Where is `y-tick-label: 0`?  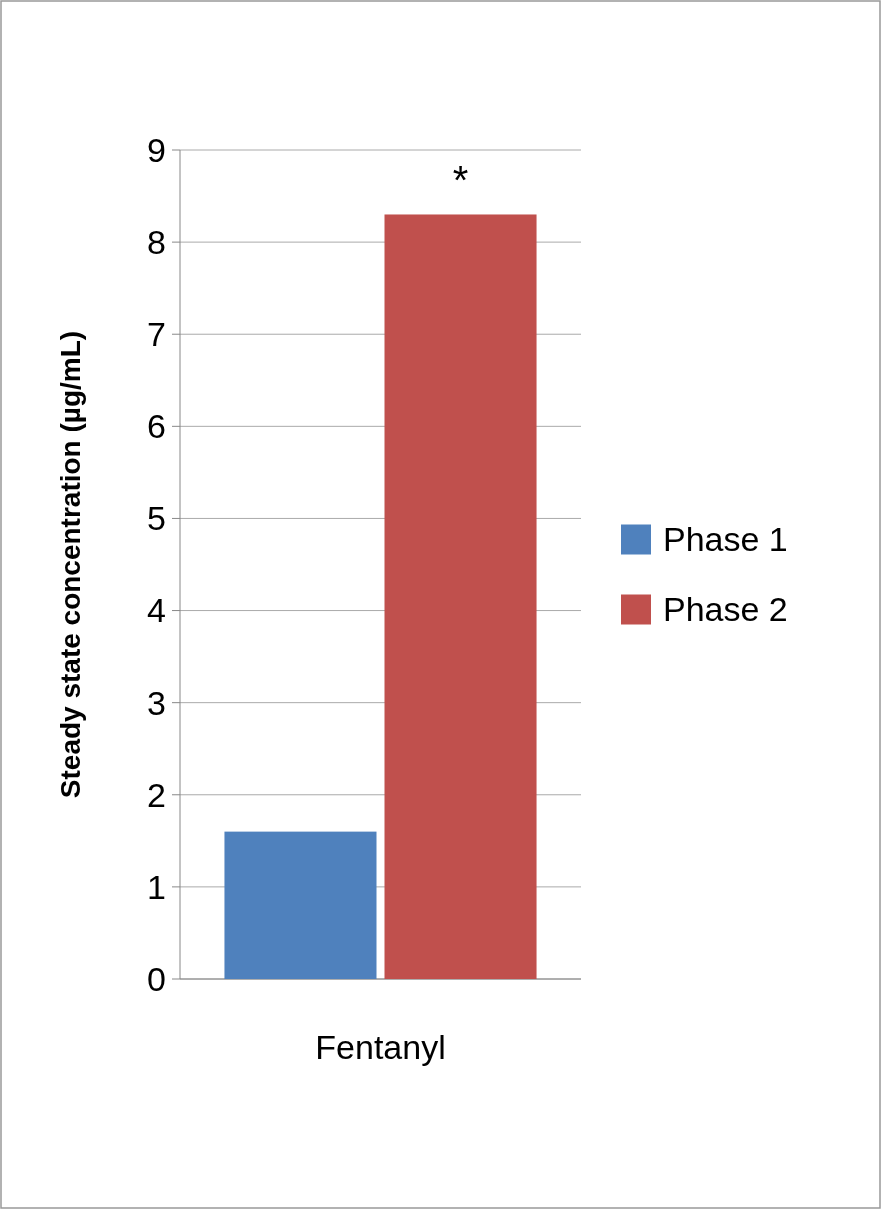
y-tick-label: 0 is located at coordinates (156, 978).